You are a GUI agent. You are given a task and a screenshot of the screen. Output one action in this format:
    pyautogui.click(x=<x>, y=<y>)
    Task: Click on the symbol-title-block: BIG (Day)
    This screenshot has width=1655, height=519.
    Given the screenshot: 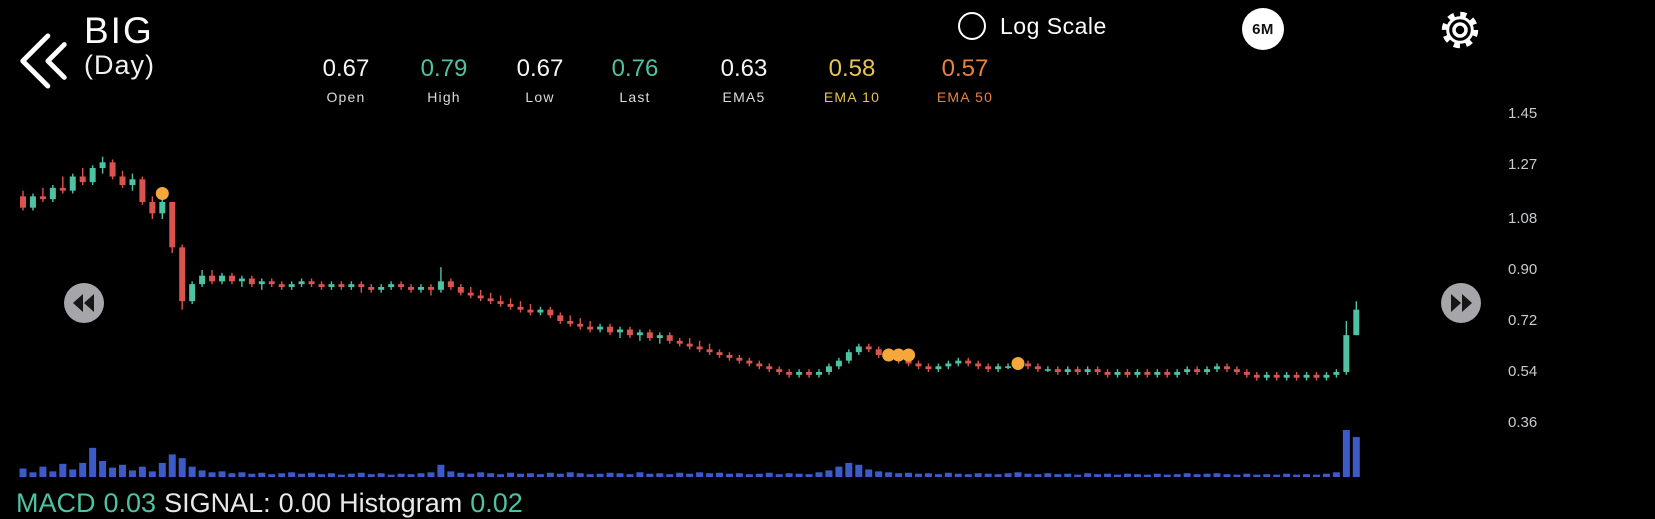 What is the action you would take?
    pyautogui.click(x=119, y=45)
    